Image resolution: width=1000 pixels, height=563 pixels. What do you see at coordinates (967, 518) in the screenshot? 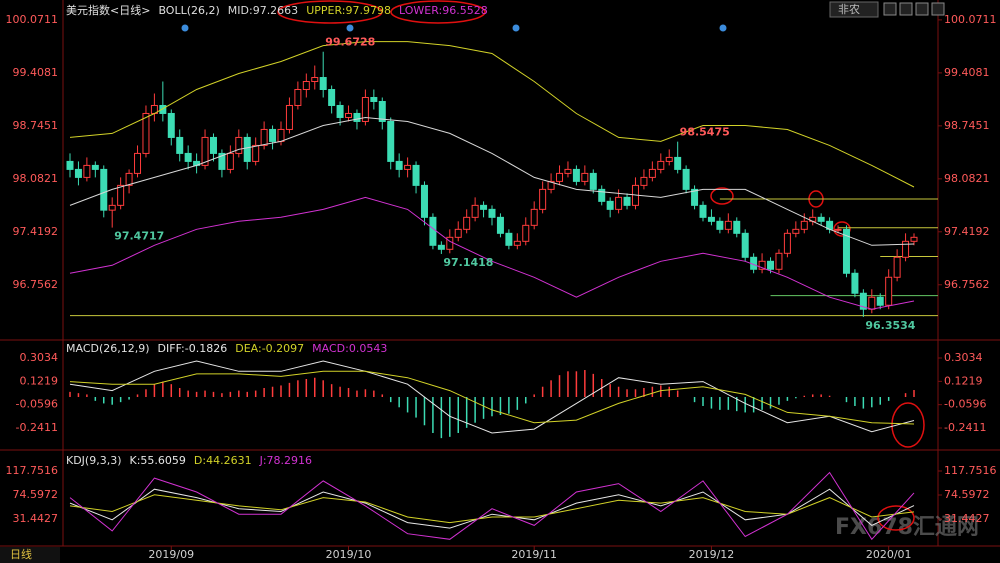
I see `y-tick-label: 31.4427` at bounding box center [967, 518].